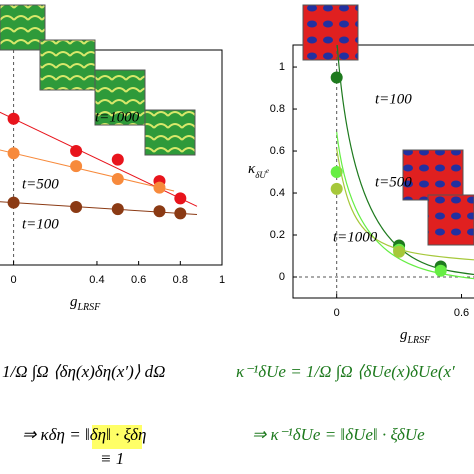 The image size is (474, 474). What do you see at coordinates (96, 280) in the screenshot?
I see `x-tick-label: 0.4` at bounding box center [96, 280].